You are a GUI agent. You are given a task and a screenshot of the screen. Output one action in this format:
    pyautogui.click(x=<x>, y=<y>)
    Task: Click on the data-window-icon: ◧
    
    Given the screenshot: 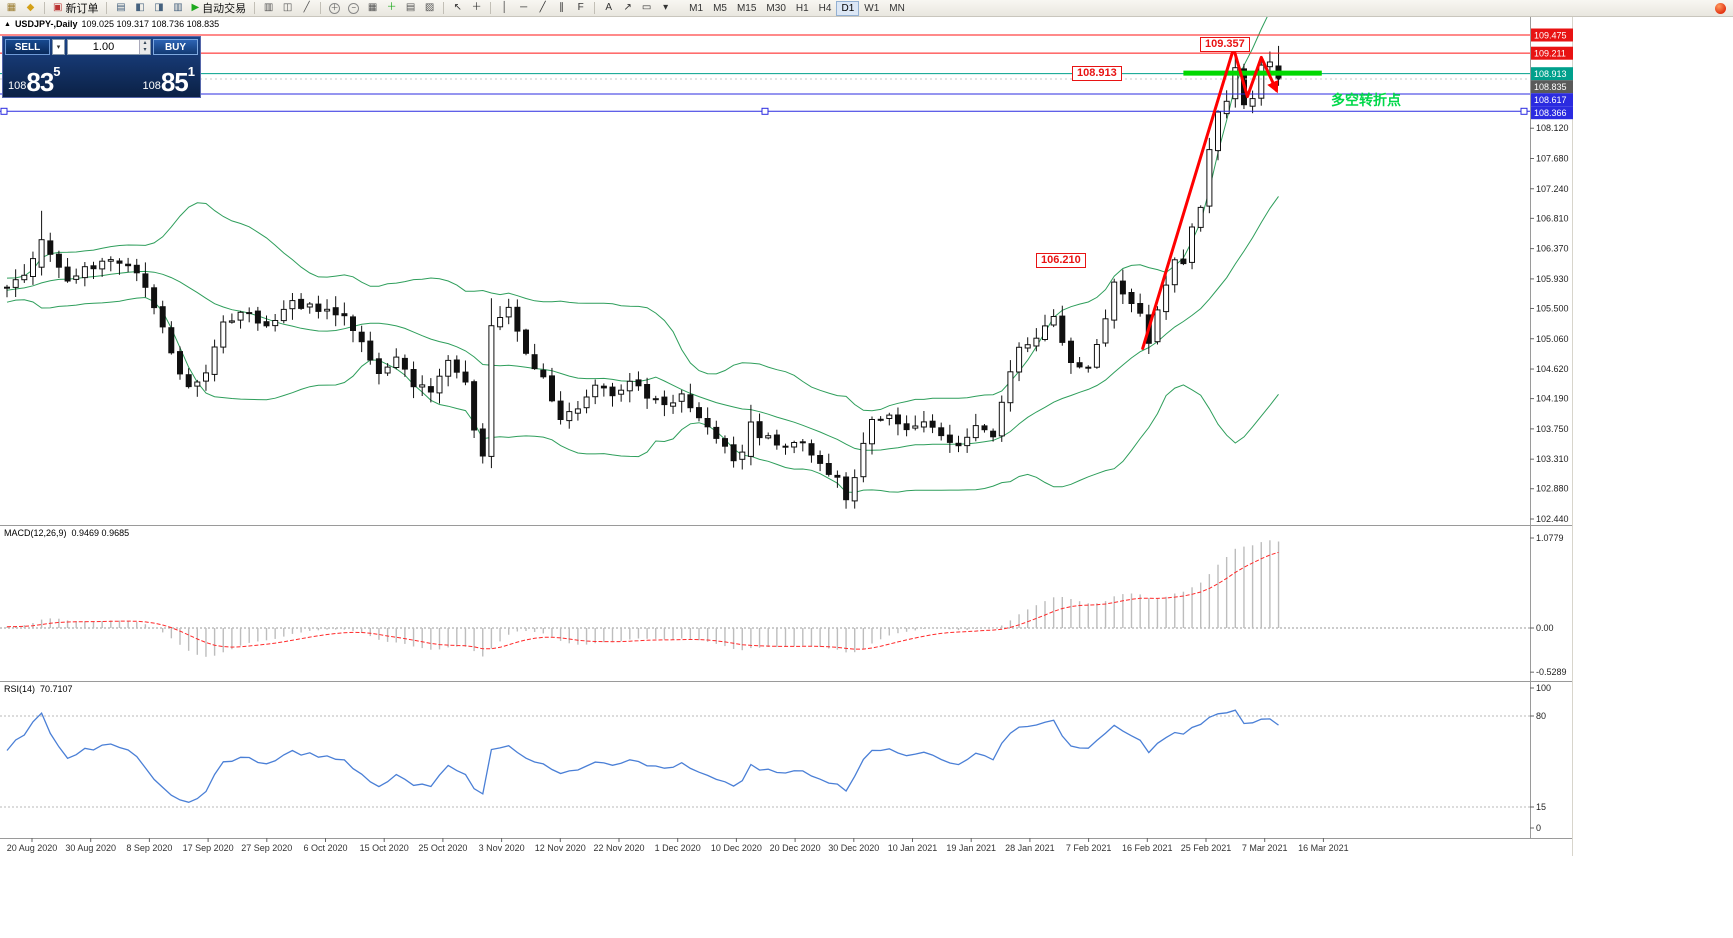 What is the action you would take?
    pyautogui.click(x=140, y=7)
    